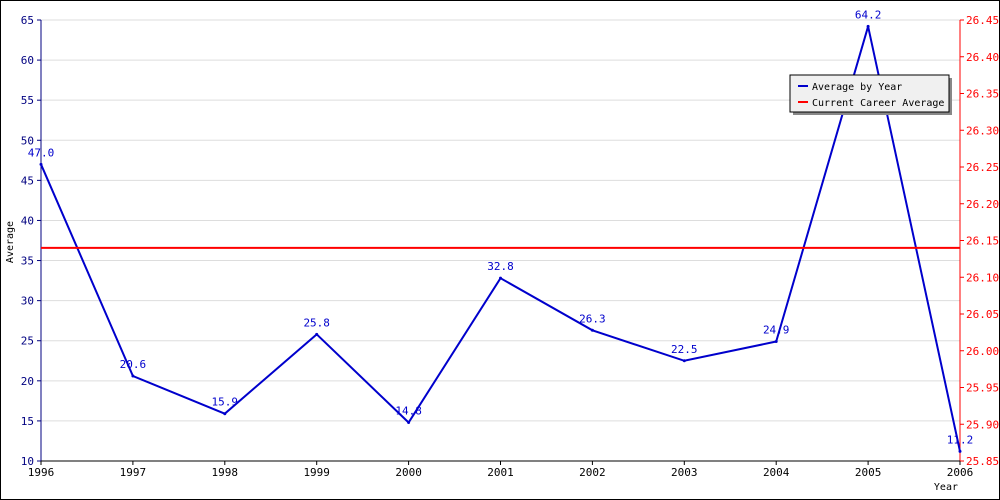 The image size is (1000, 500). Describe the element at coordinates (982, 314) in the screenshot. I see `y2-tick-label: 26.05` at that location.